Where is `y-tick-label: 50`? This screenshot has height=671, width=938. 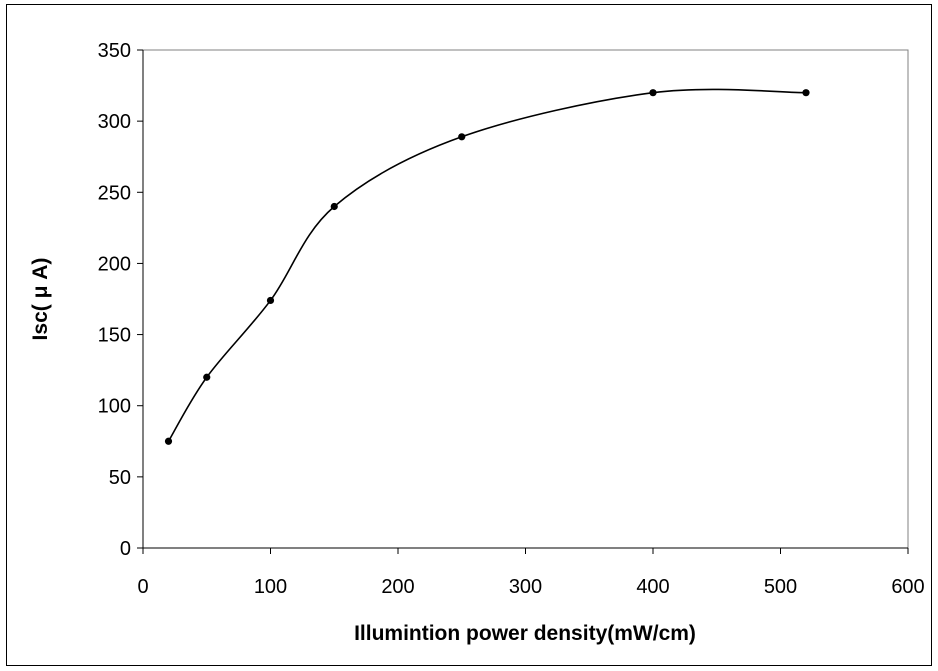 y-tick-label: 50 is located at coordinates (120, 478).